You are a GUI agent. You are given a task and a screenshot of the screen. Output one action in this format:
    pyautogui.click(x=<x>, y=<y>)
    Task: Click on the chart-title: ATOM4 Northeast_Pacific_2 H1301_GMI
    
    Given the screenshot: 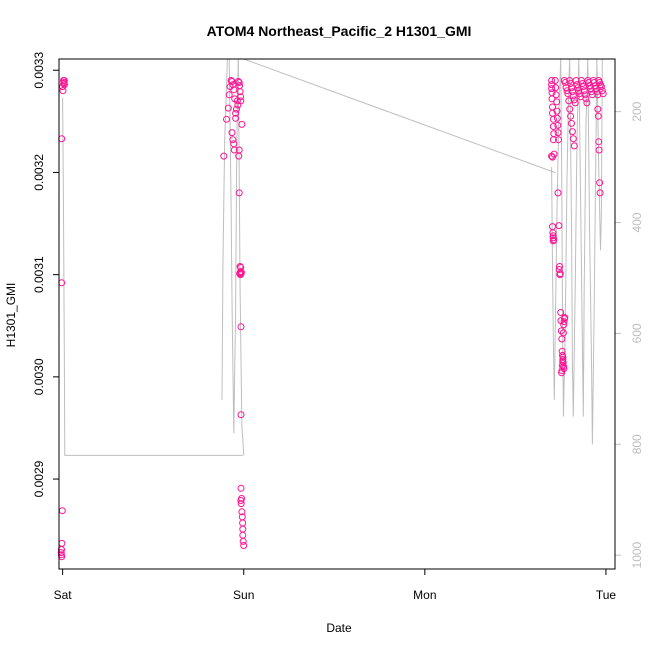 What is the action you would take?
    pyautogui.click(x=339, y=31)
    